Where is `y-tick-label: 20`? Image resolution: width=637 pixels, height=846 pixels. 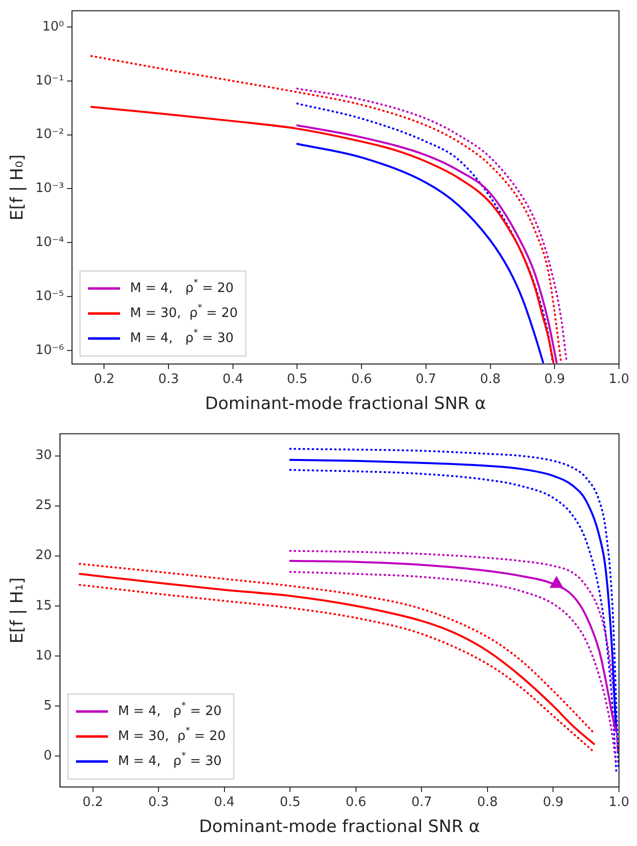
y-tick-label: 20 is located at coordinates (43, 556).